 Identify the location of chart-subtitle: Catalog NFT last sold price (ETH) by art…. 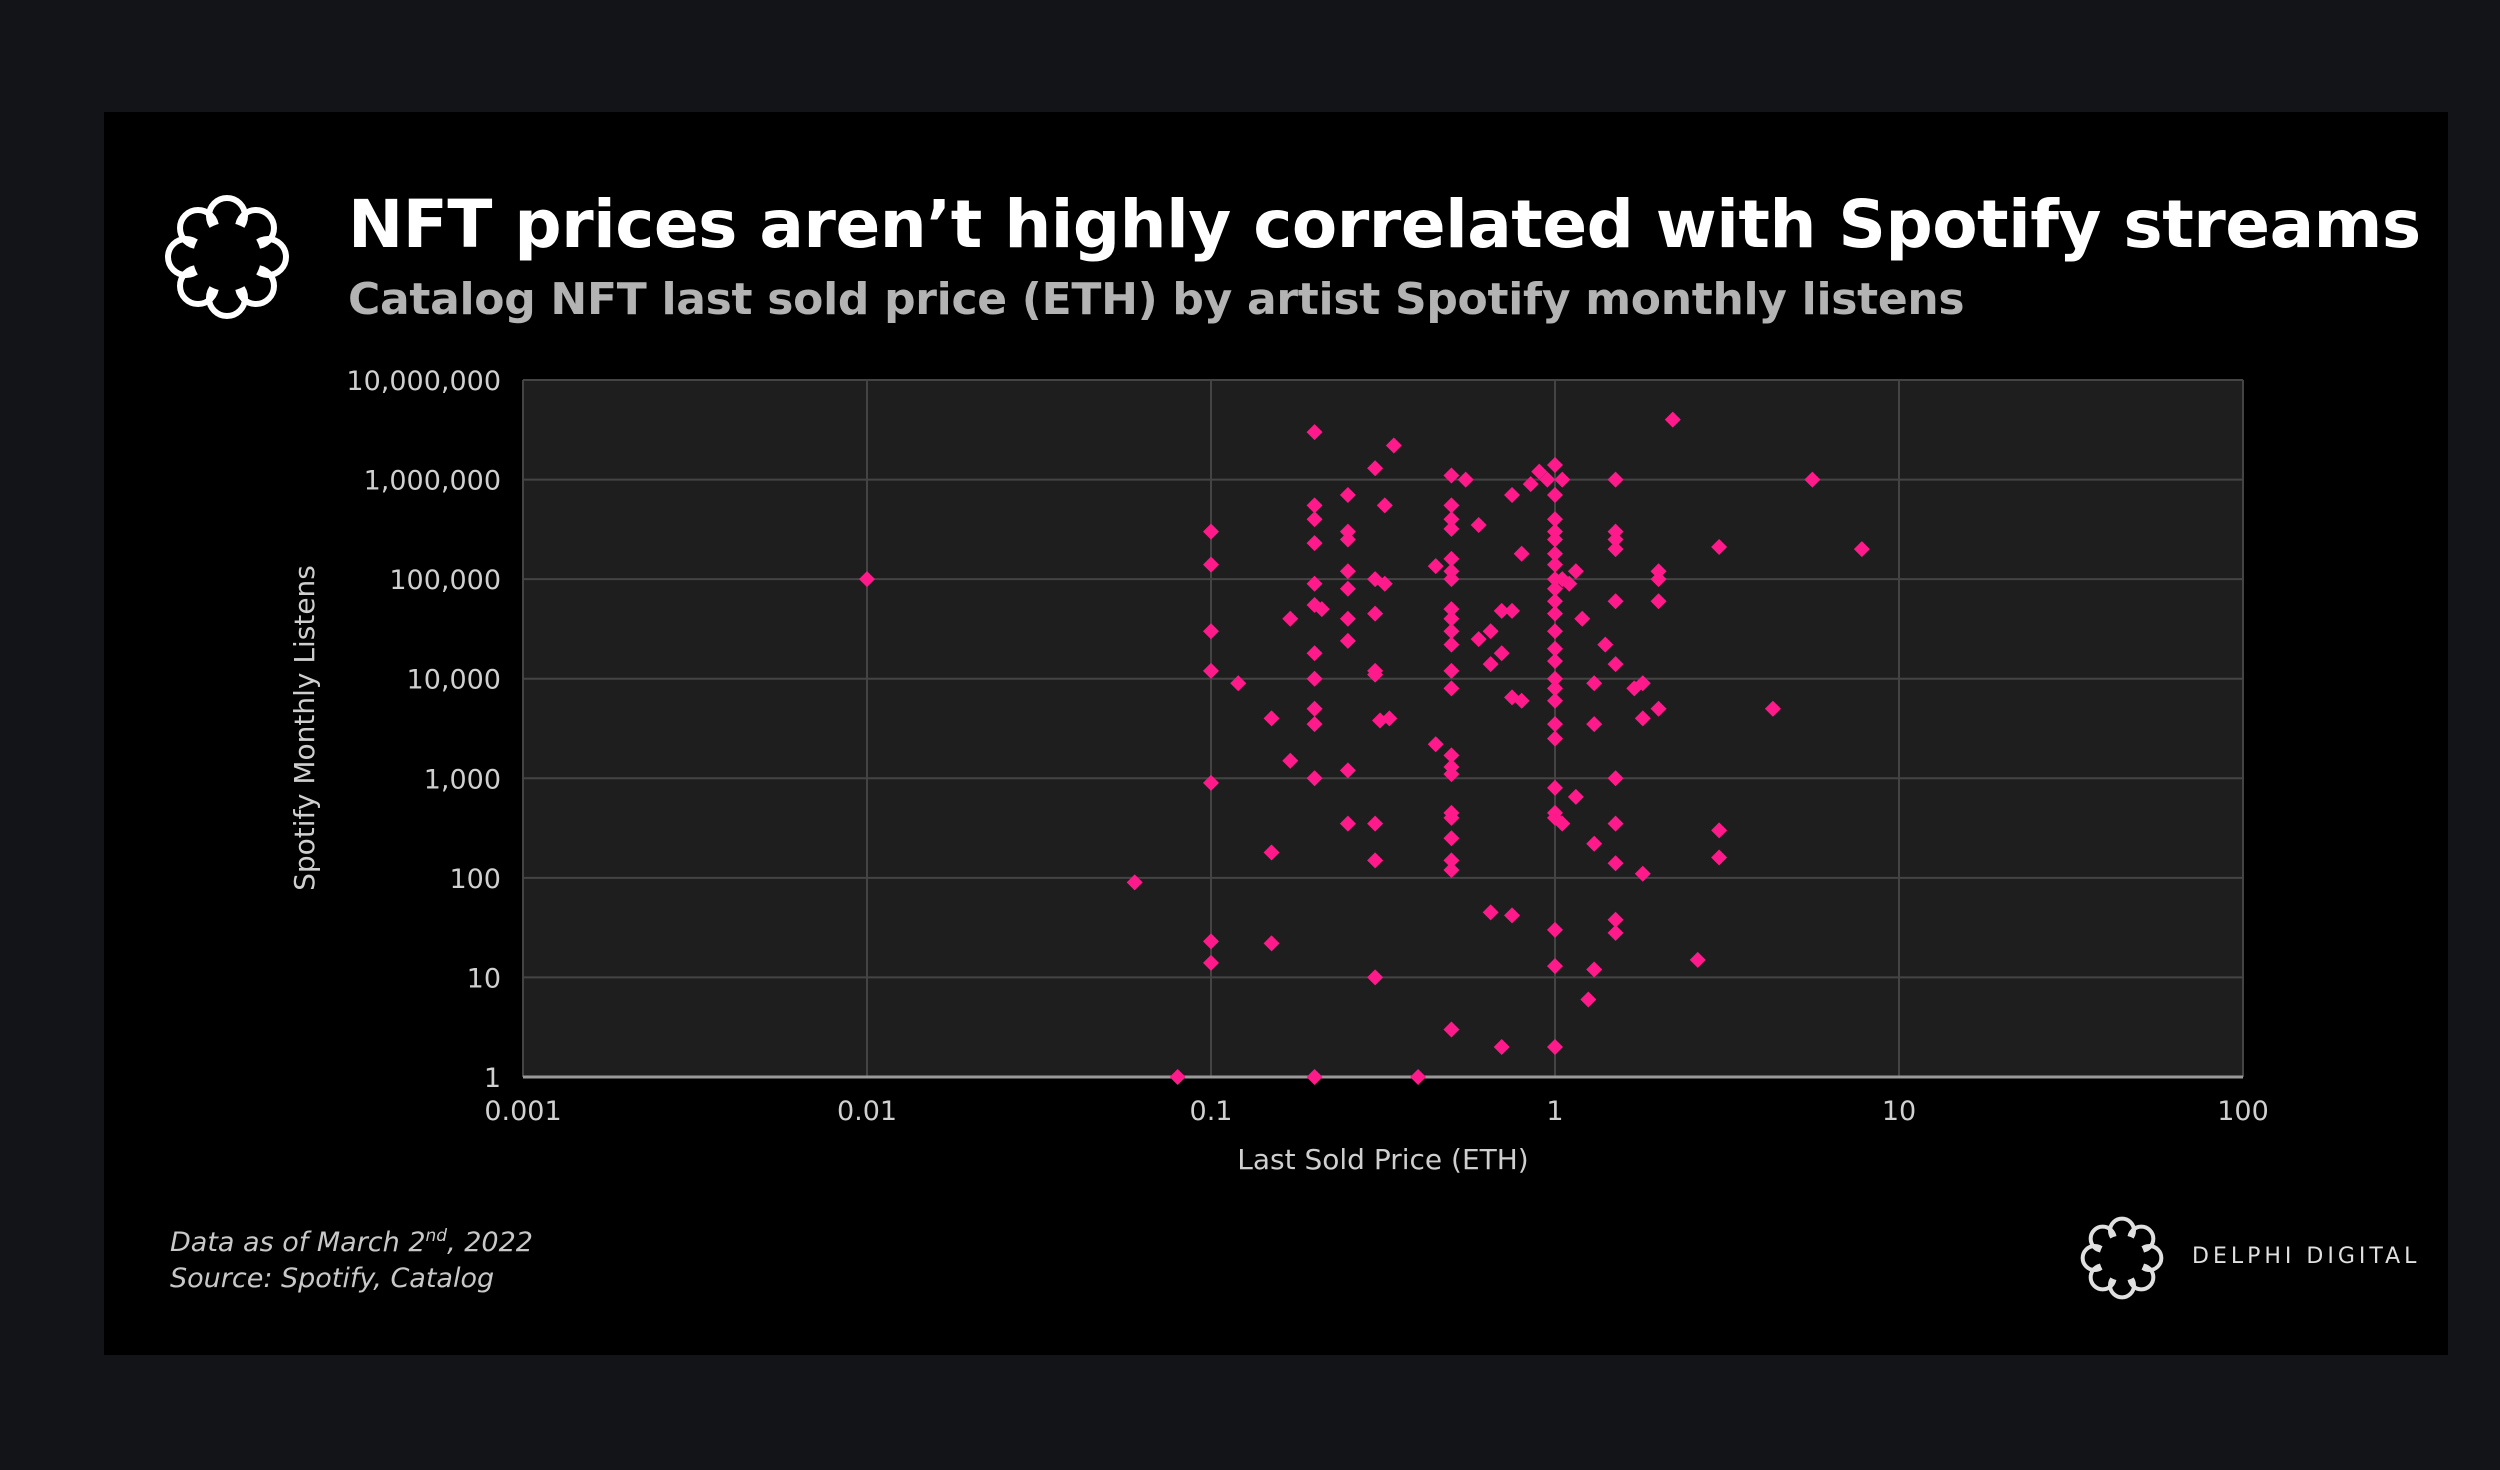
(1156, 299).